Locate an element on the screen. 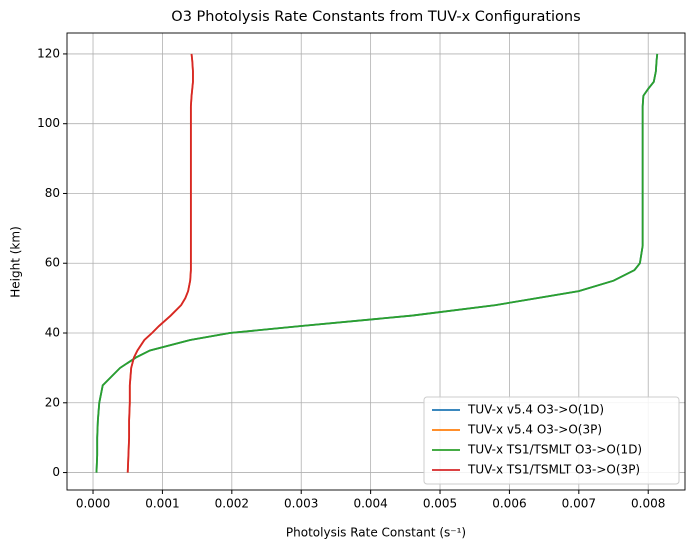 Image resolution: width=695 pixels, height=559 pixels. x-tick-label: 0.003 is located at coordinates (301, 504).